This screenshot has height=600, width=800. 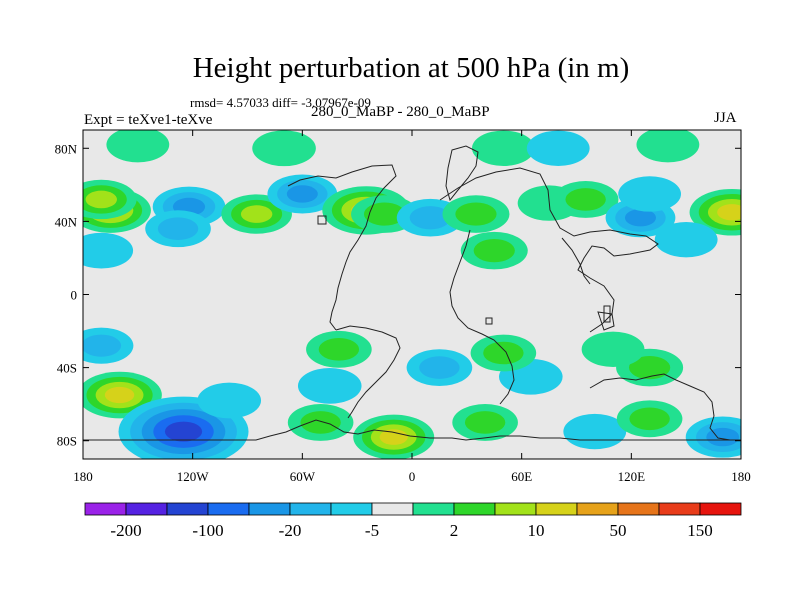 What do you see at coordinates (521, 476) in the screenshot?
I see `x-tick-label: 60E` at bounding box center [521, 476].